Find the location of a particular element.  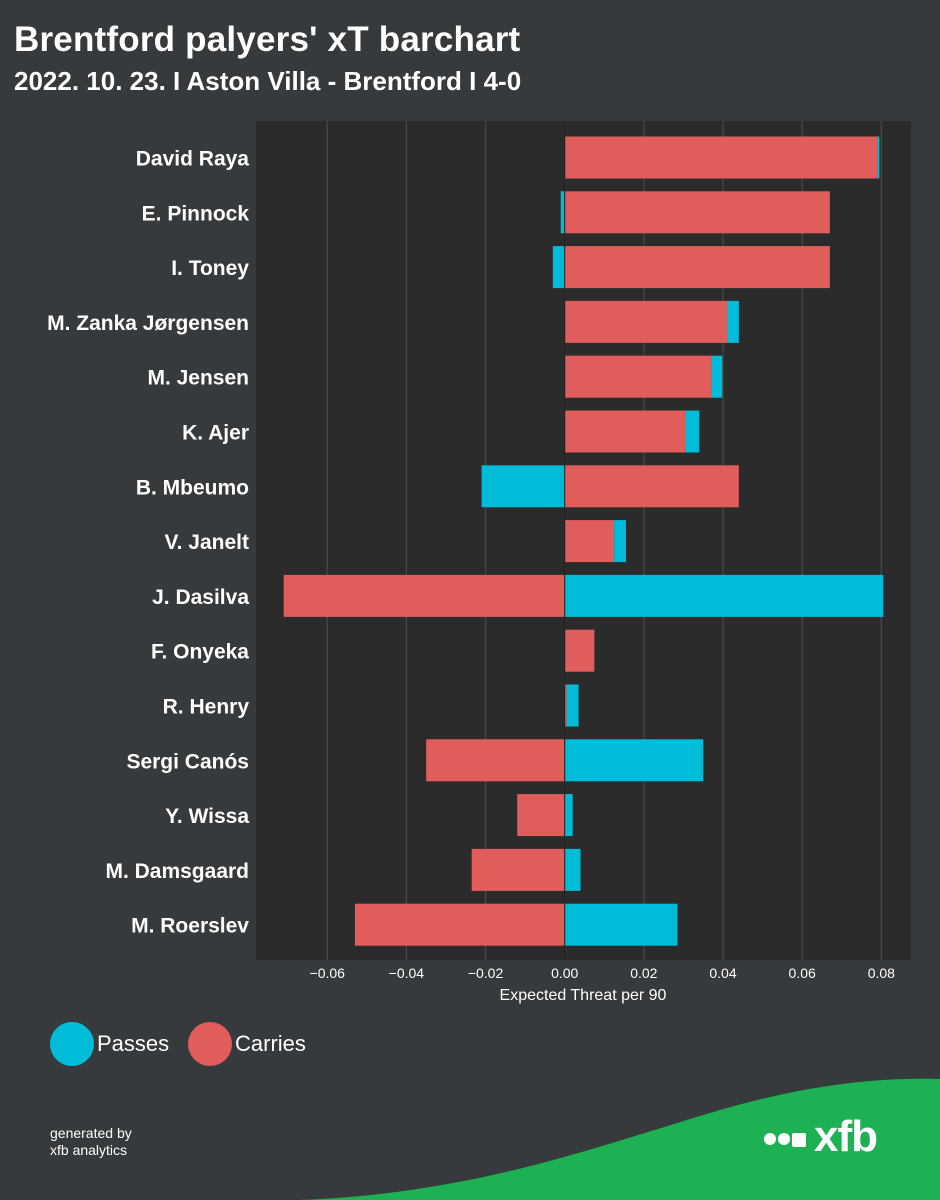

brand-name: xfb is located at coordinates (846, 1136).